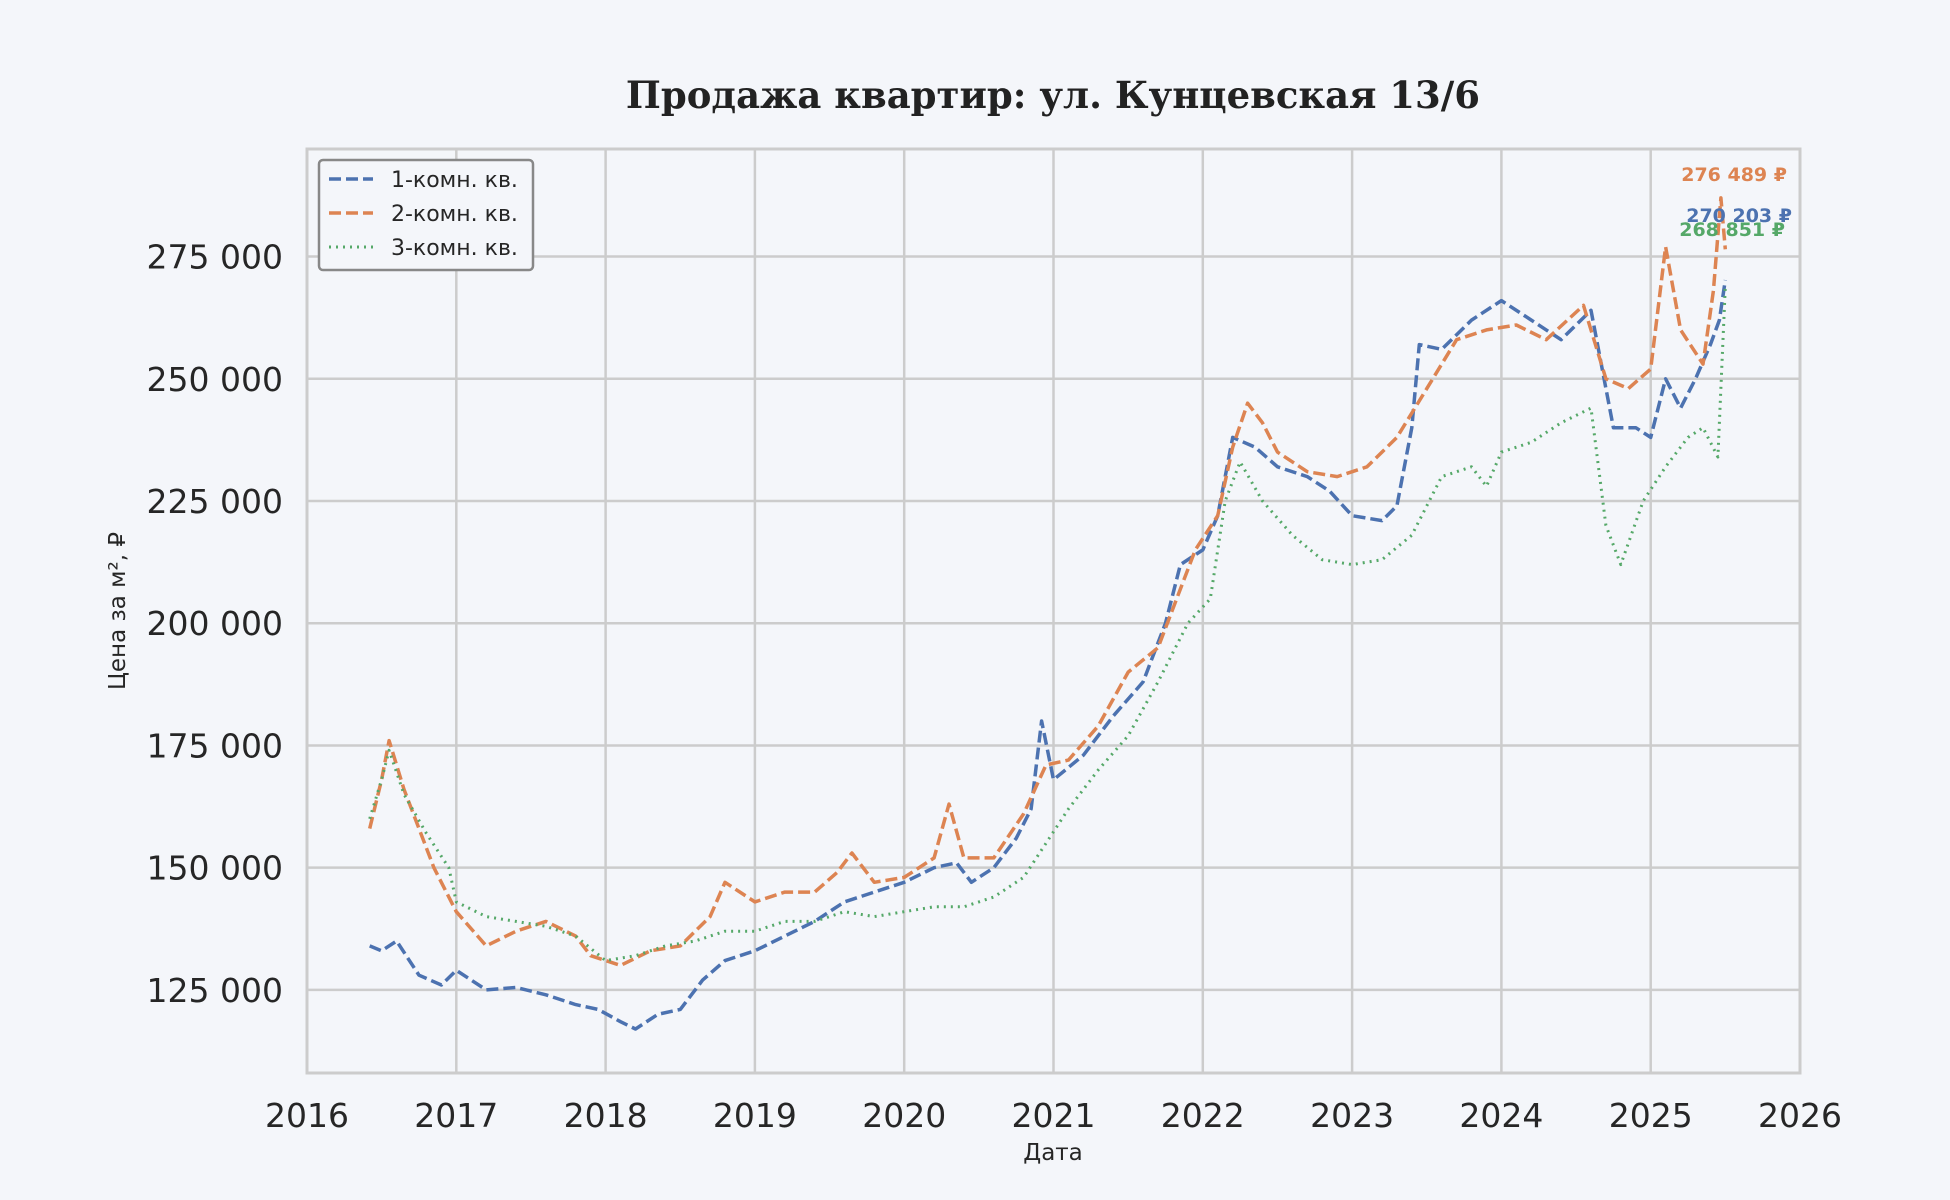  I want to click on y-tick-label: 150 000, so click(215, 868).